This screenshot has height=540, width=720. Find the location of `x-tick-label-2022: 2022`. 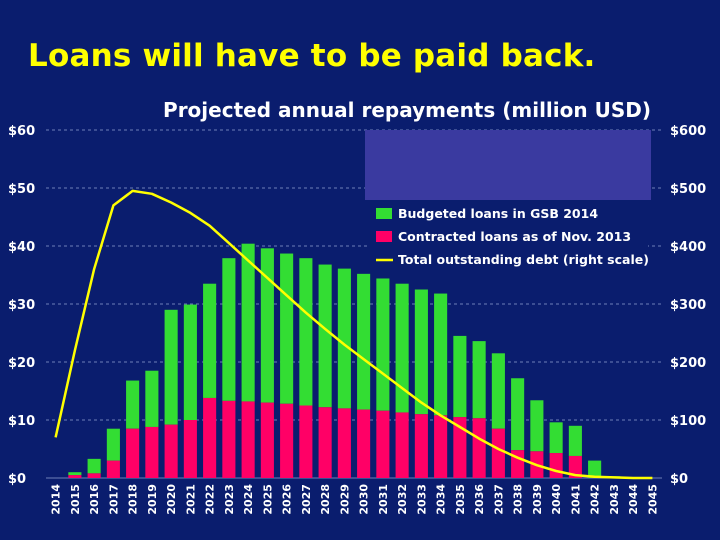

x-tick-label-2022: 2022 is located at coordinates (210, 499).